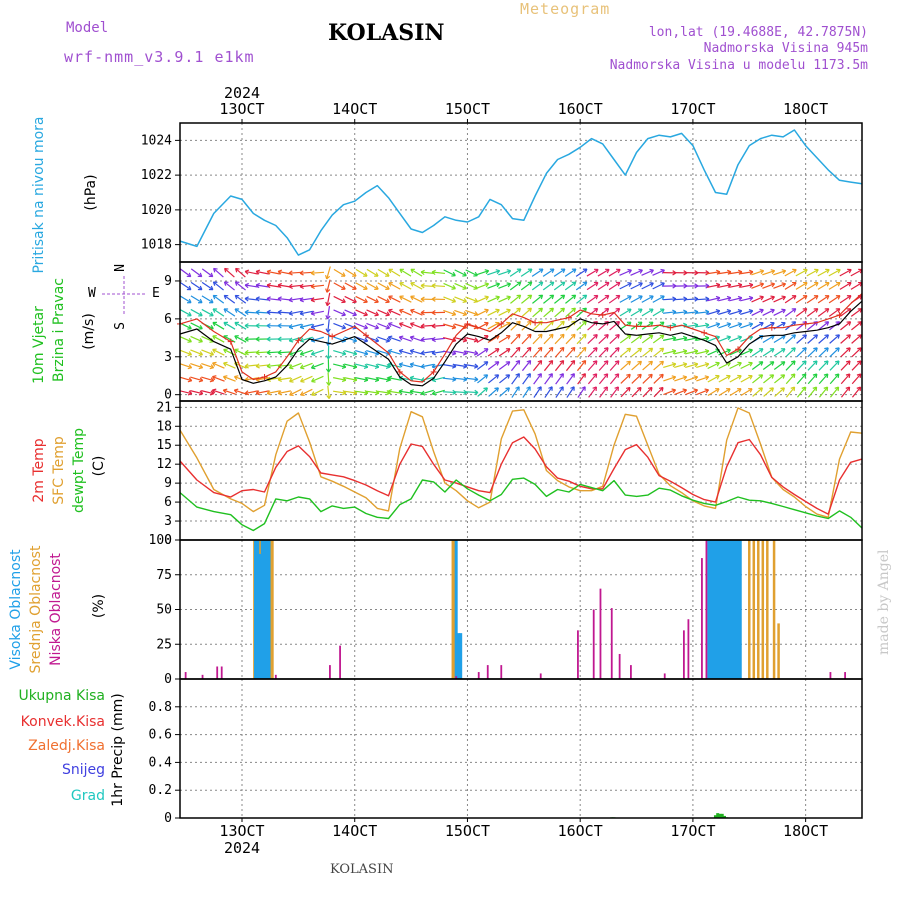  Describe the element at coordinates (164, 464) in the screenshot. I see `y-tick-label: 12` at that location.